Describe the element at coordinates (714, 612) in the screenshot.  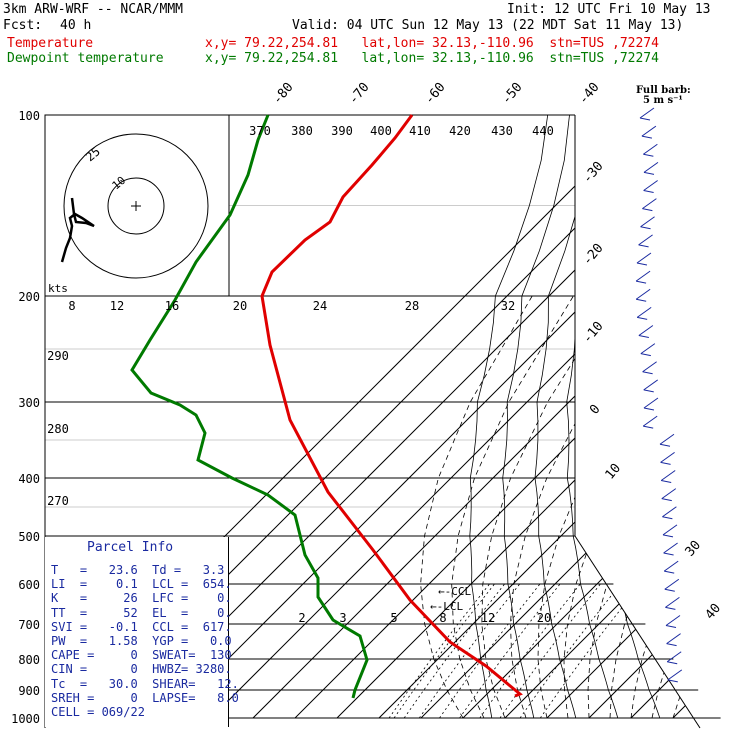
I see `isotherm-label: 40` at that location.